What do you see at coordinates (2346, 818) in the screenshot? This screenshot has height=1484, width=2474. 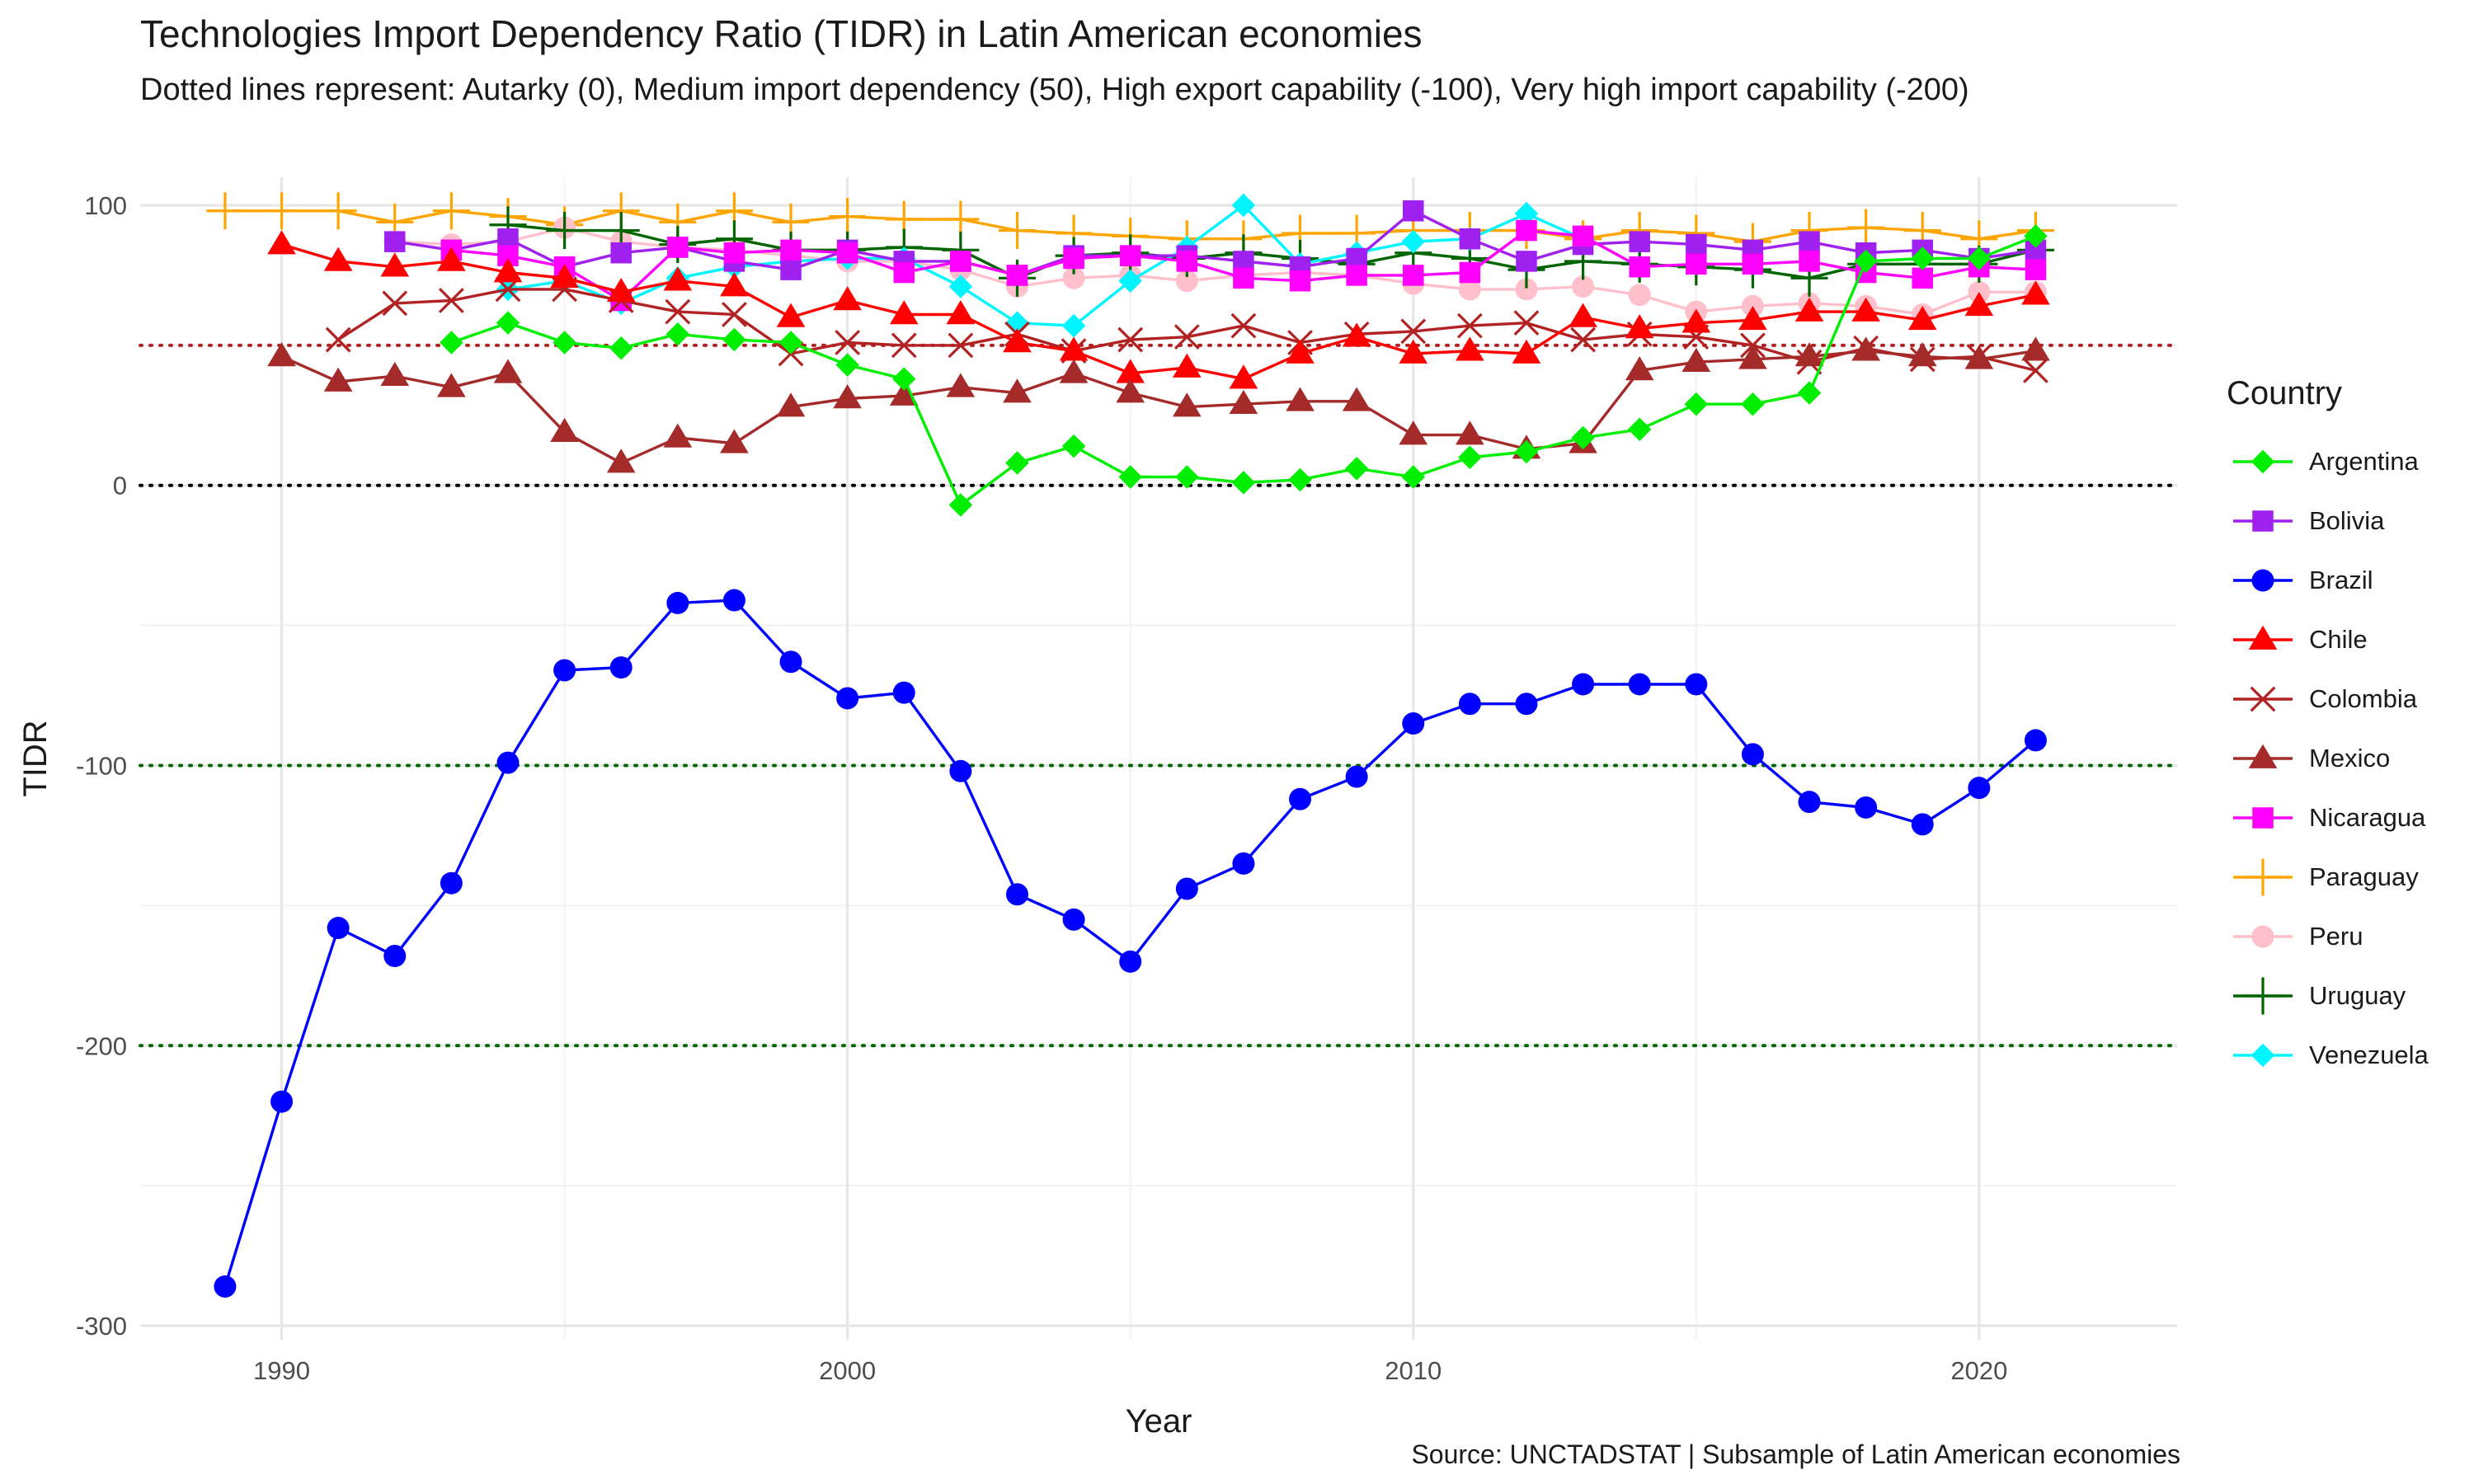 I see `legend-item-nicaragua: Nicaragua` at bounding box center [2346, 818].